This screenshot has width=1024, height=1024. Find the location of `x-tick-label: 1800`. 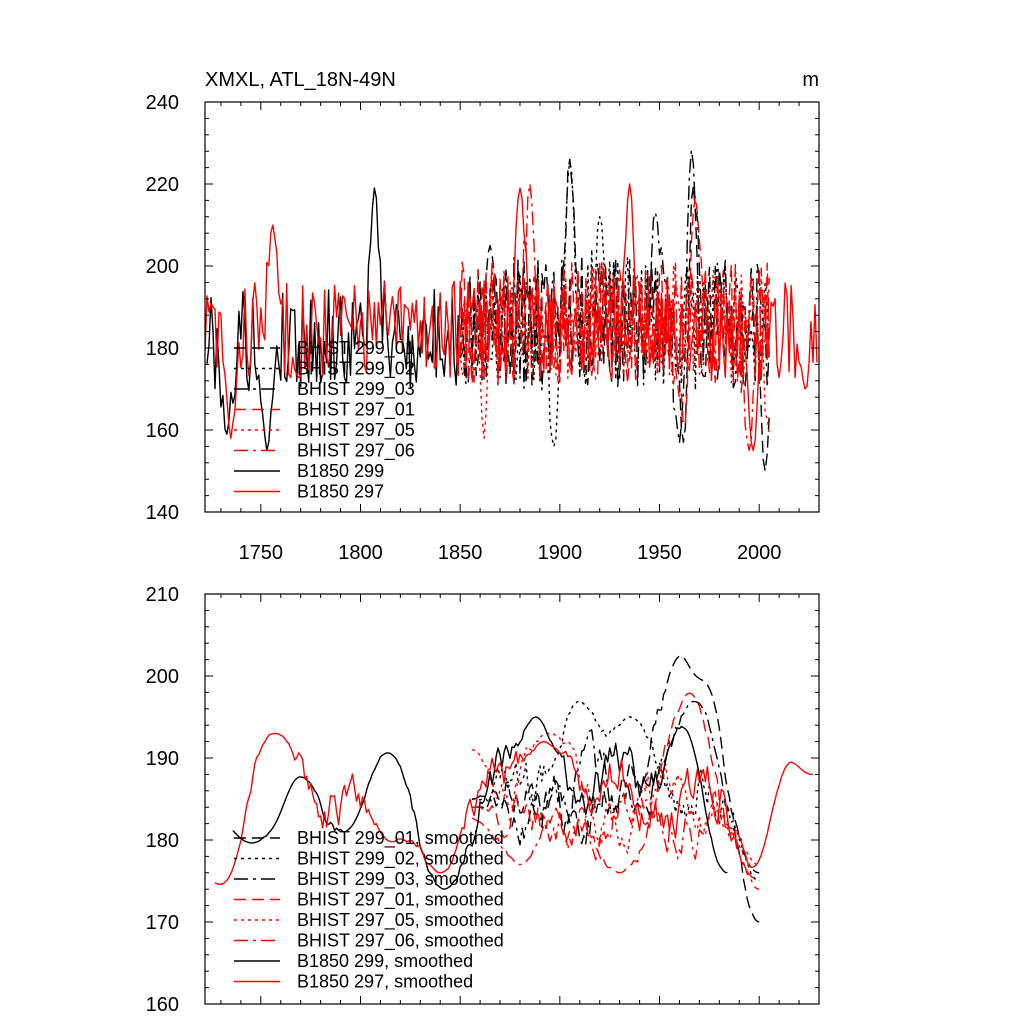

x-tick-label: 1800 is located at coordinates (360, 553).